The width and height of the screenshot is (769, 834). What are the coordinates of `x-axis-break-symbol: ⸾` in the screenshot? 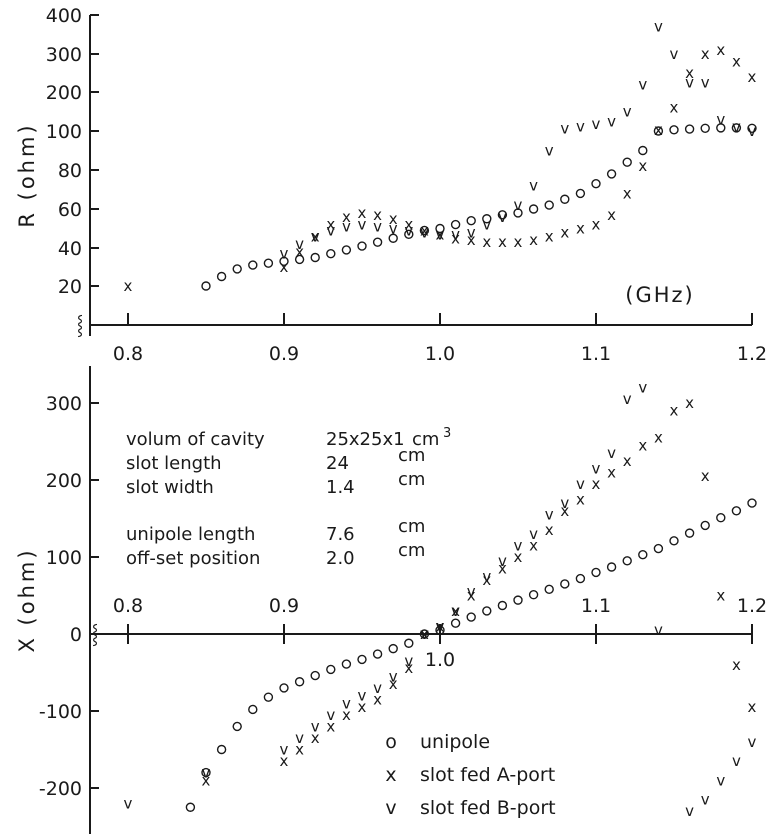 It's located at (95, 635).